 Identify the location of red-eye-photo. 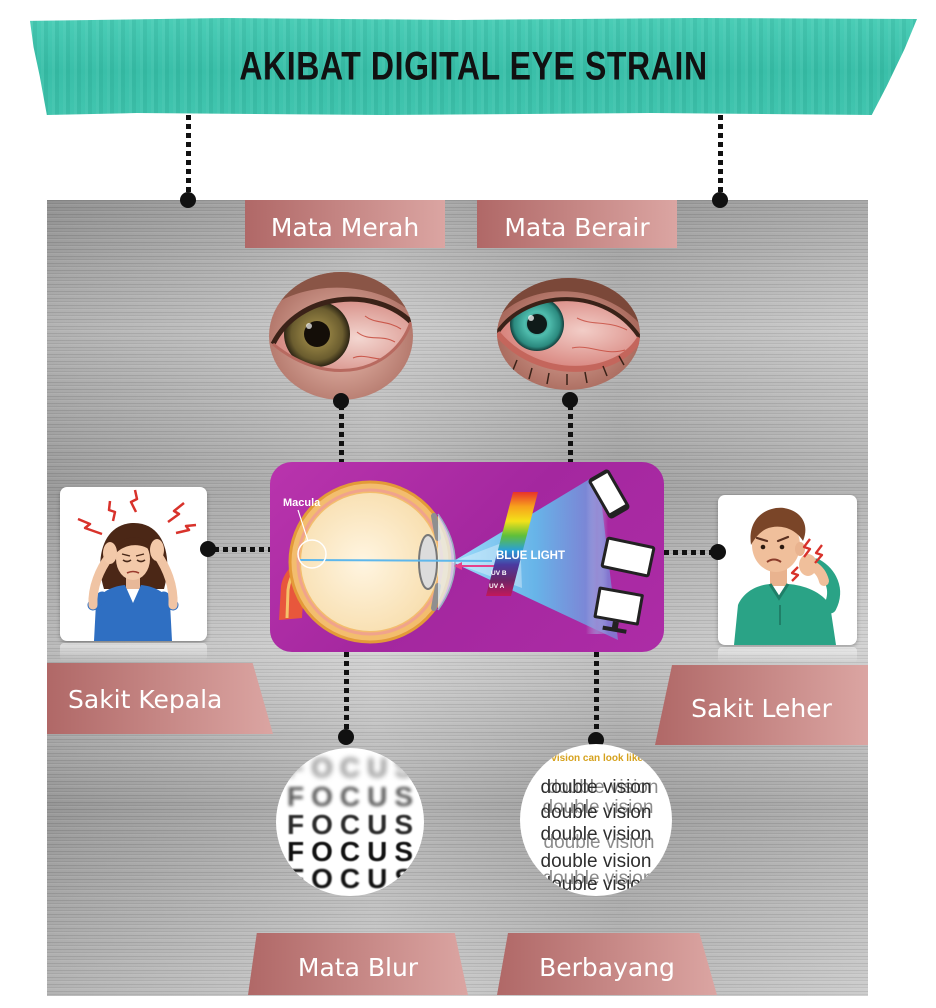
(341, 336).